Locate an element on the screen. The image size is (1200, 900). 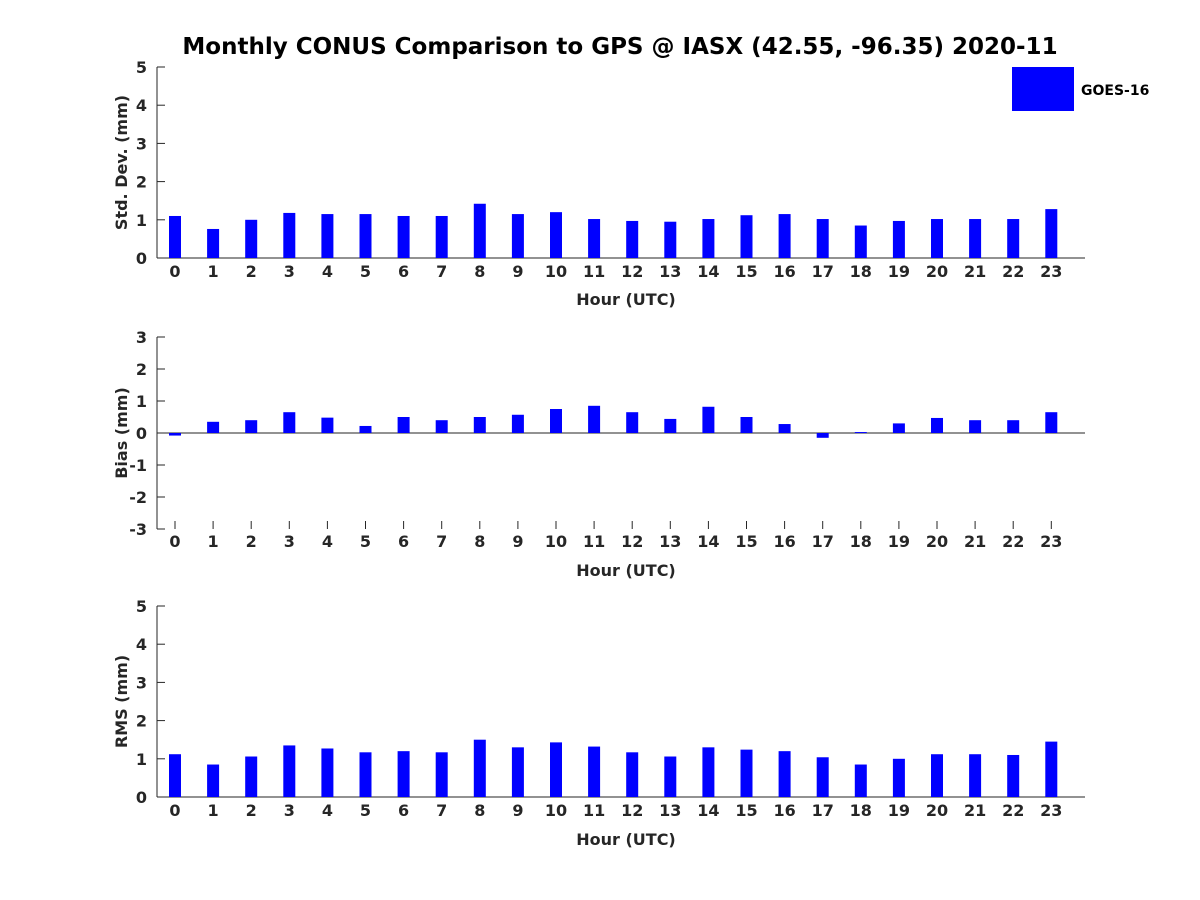
x-tick-label: 13 is located at coordinates (670, 271).